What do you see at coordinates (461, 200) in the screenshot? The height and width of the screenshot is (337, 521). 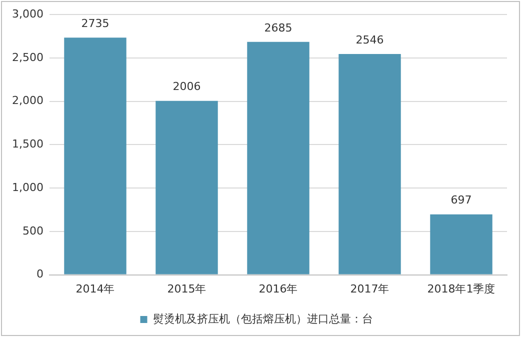 I see `data-label: 697` at bounding box center [461, 200].